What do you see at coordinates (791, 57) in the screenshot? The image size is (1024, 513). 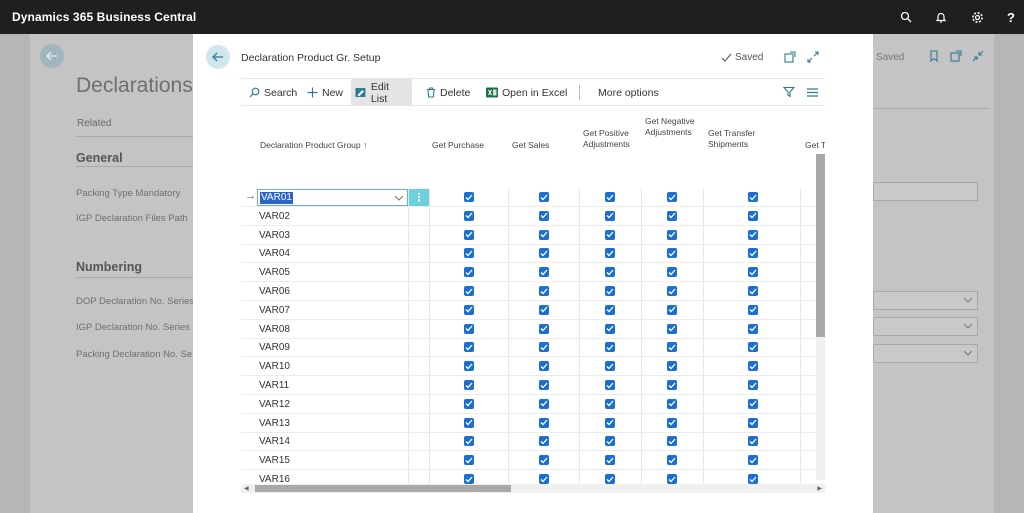 I see `open-new-window-icon` at bounding box center [791, 57].